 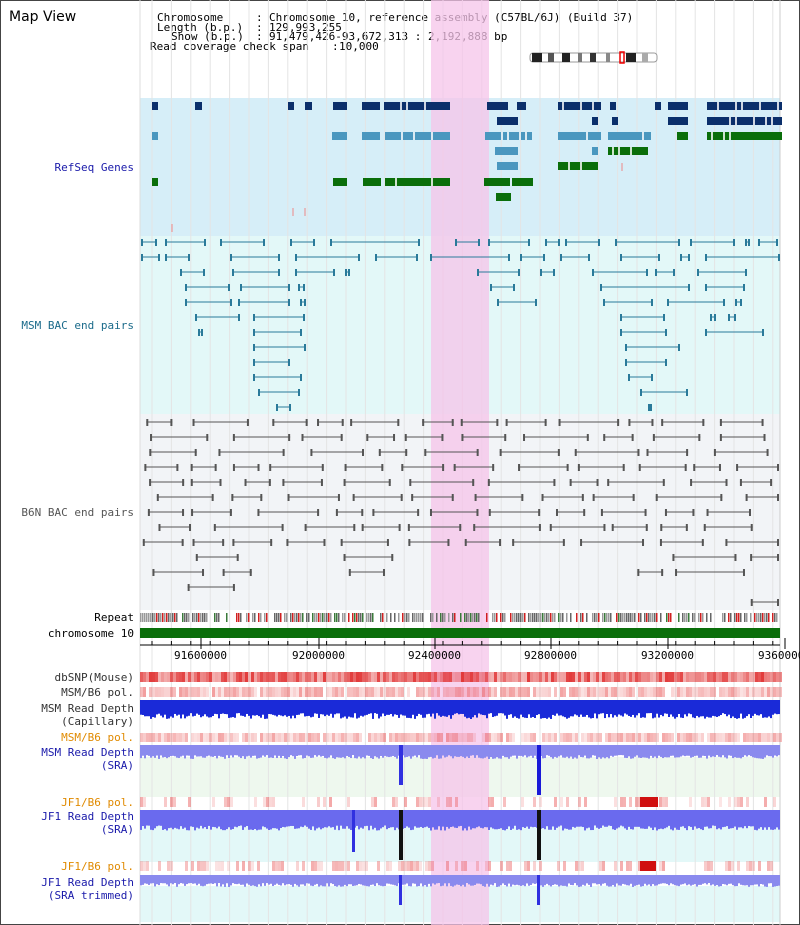 What do you see at coordinates (77, 325) in the screenshot?
I see `track-label-msm-bac: MSM BAC end pairs` at bounding box center [77, 325].